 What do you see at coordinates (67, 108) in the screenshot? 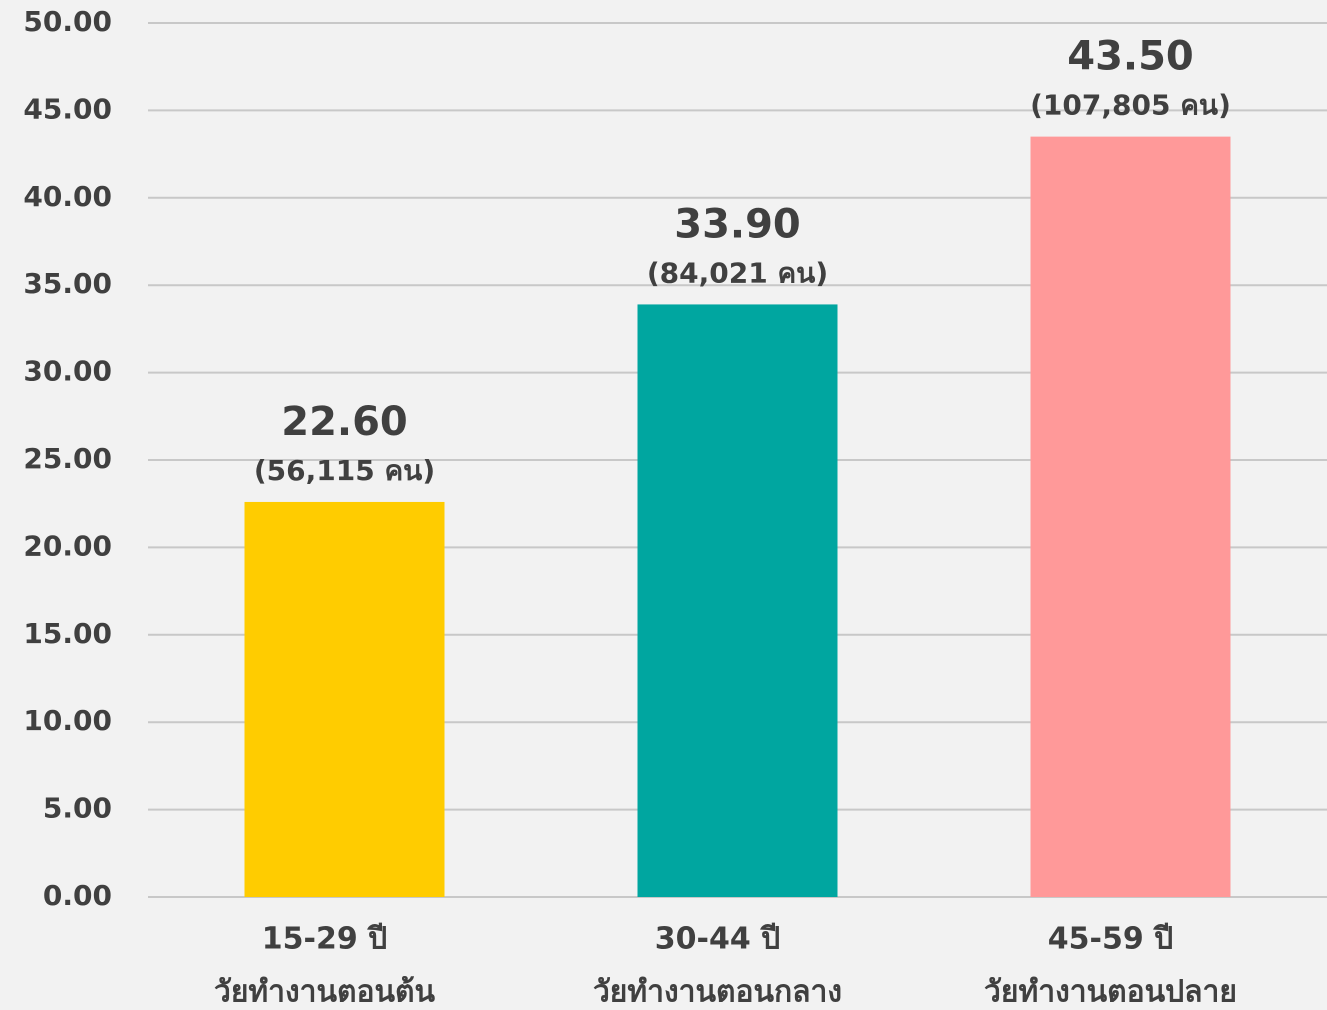
I see `y-tick-label: 45.00` at bounding box center [67, 108].